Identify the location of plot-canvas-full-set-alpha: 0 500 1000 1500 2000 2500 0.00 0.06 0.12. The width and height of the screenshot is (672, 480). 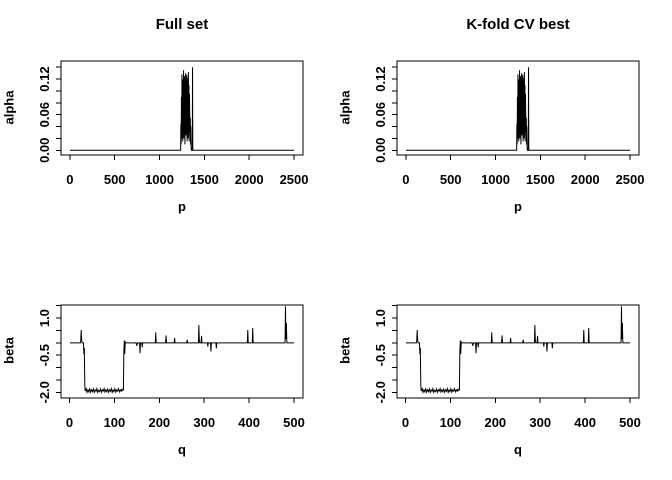
(173, 123).